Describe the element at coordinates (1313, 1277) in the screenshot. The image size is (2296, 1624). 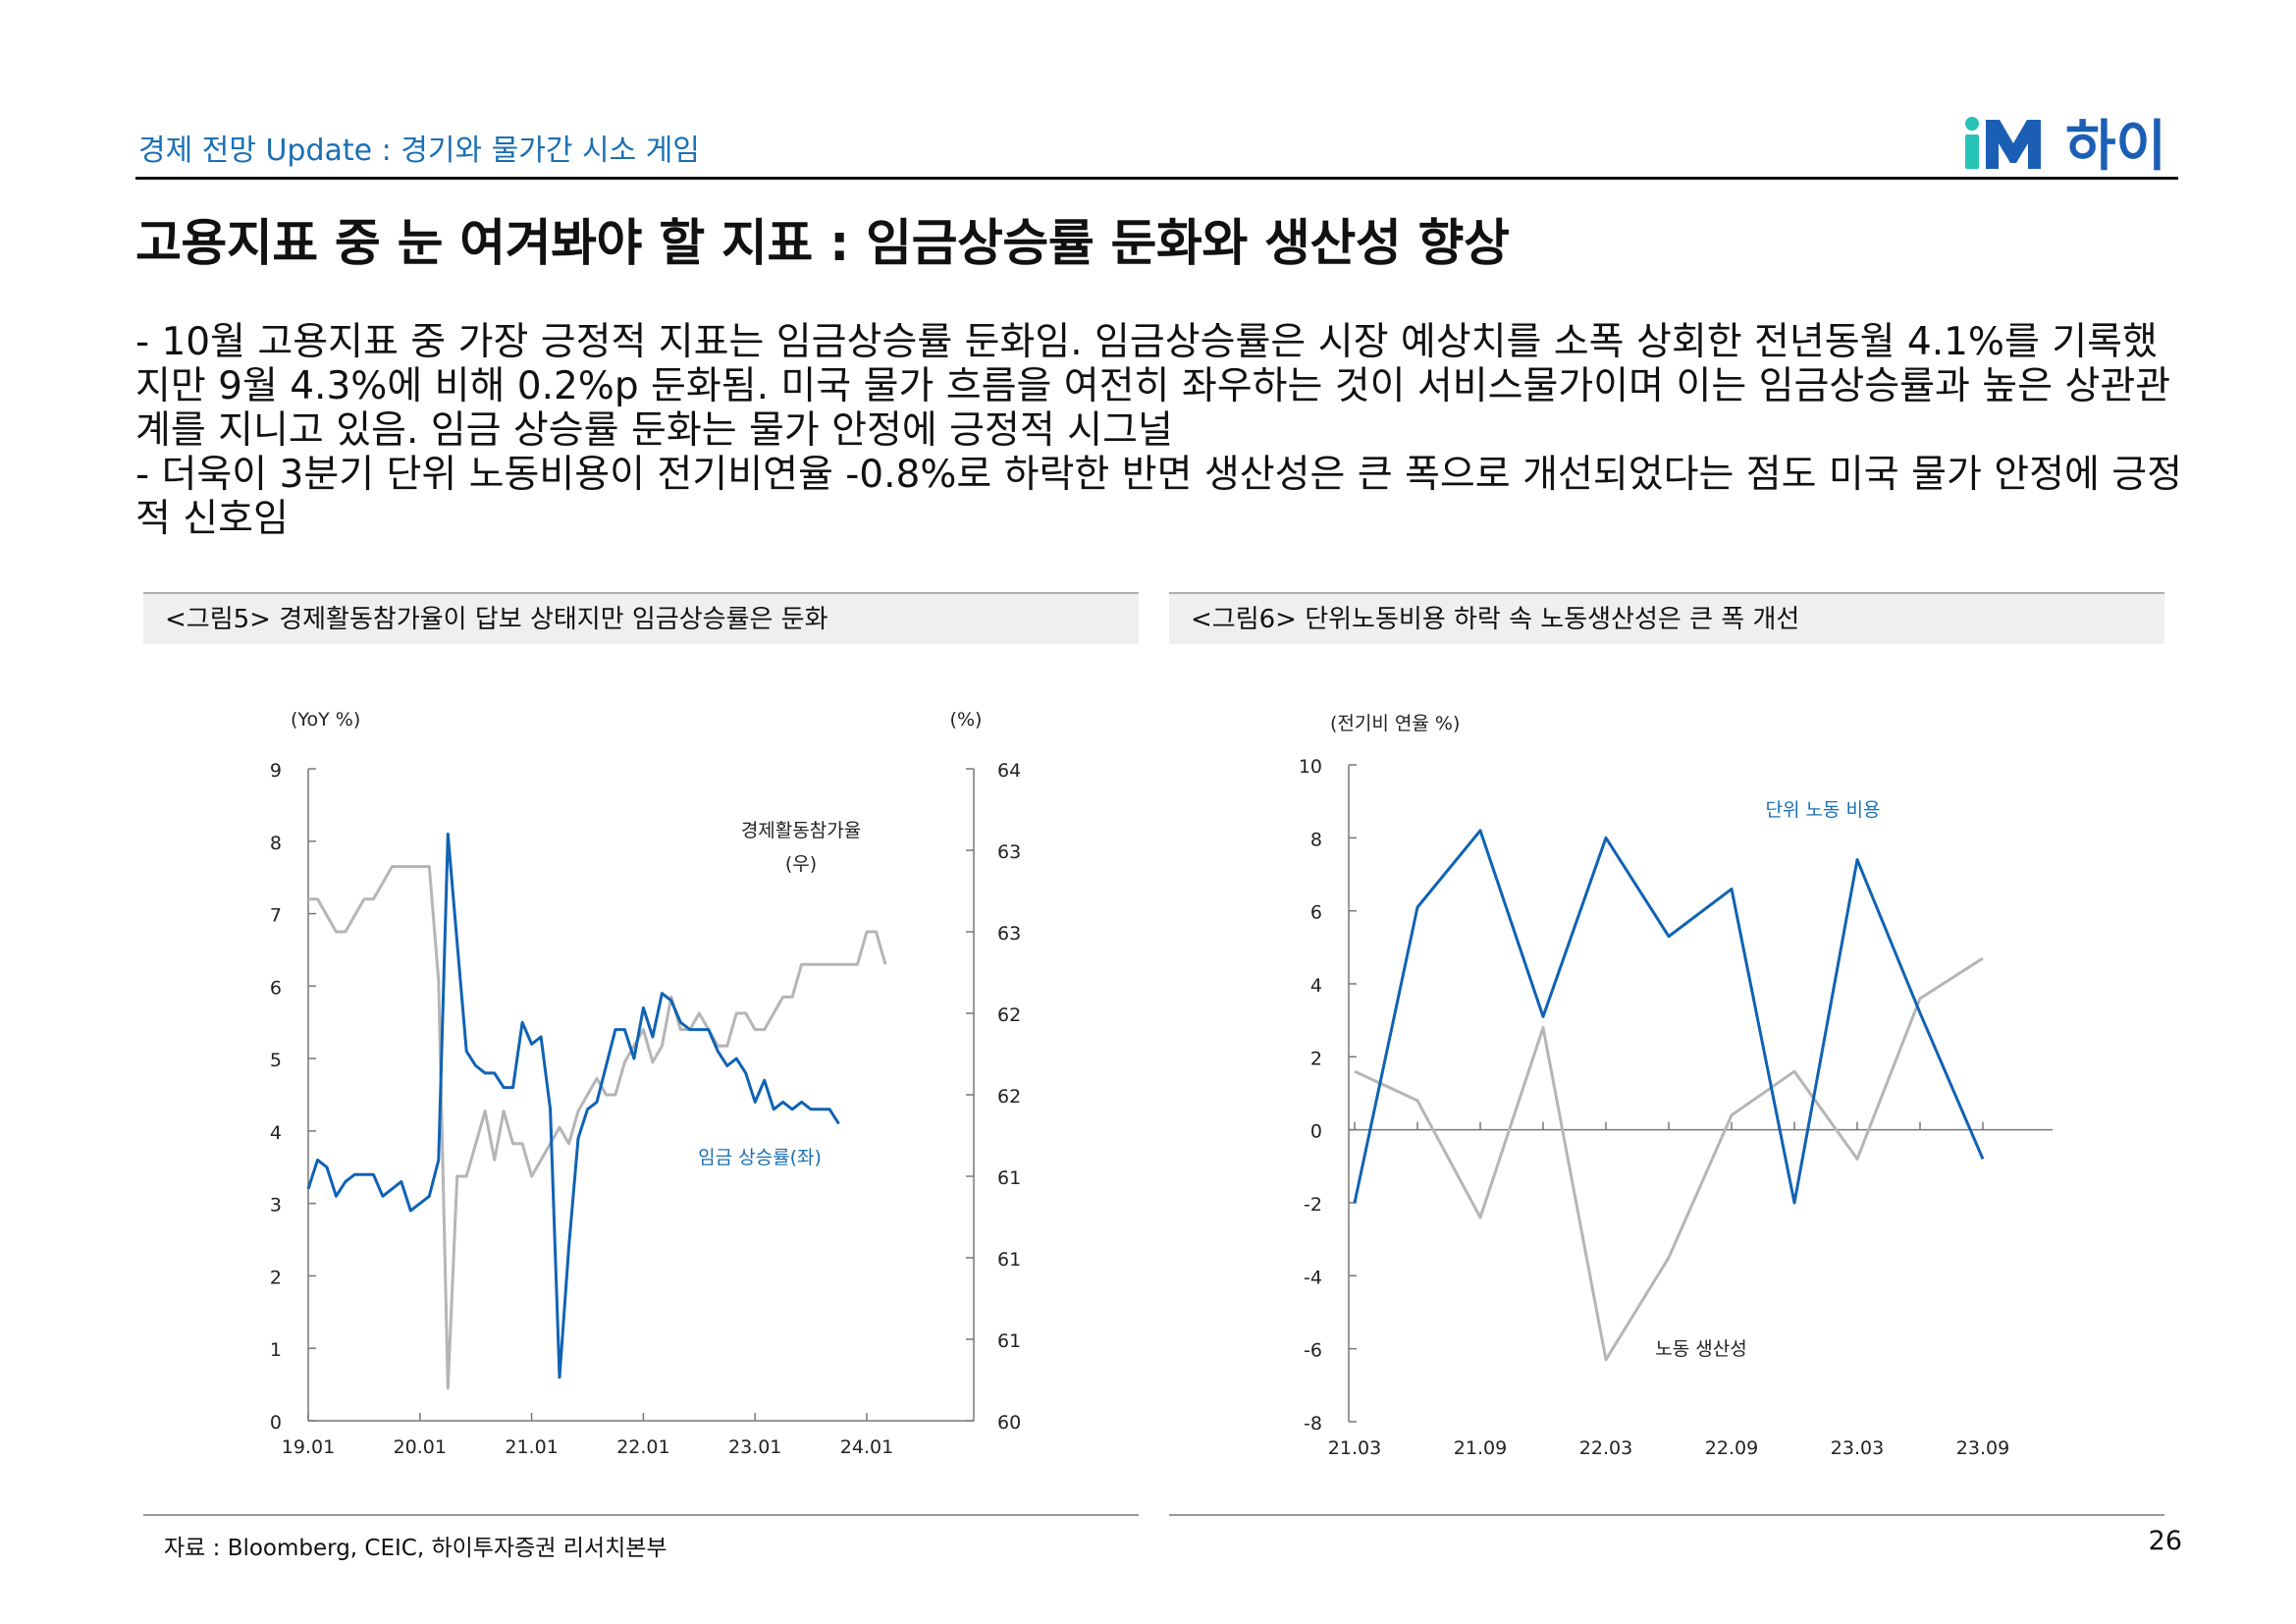
I see `y-tick-label: -4` at that location.